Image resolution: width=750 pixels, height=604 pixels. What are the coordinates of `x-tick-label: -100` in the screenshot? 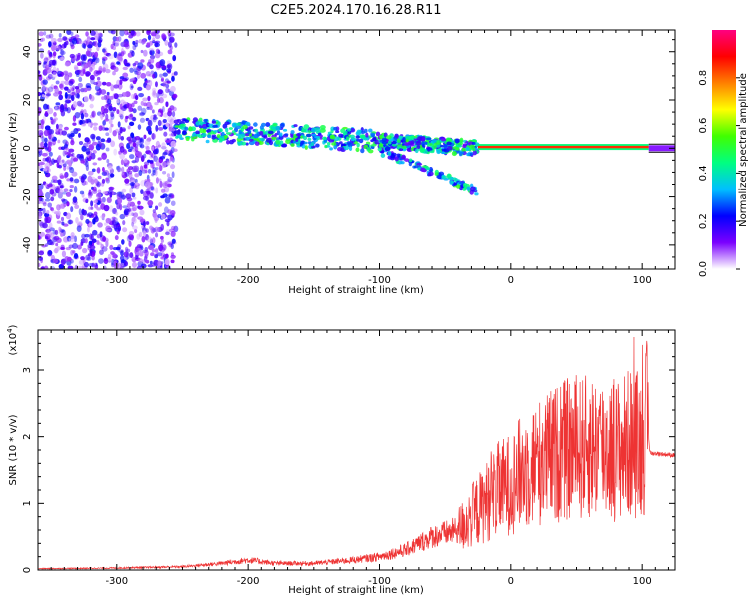 It's located at (379, 581).